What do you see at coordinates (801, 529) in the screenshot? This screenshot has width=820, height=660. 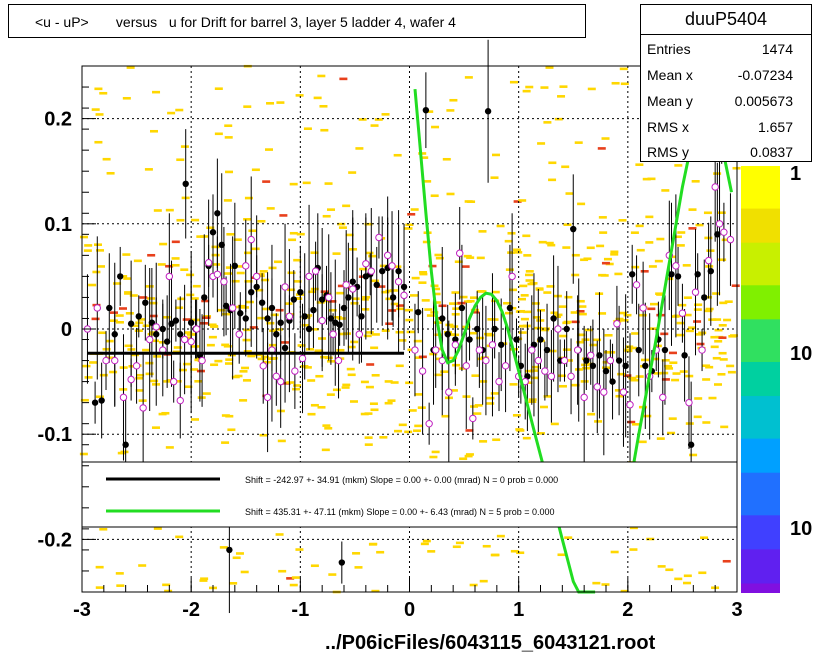 I see `colorbar-label: 10` at bounding box center [801, 529].